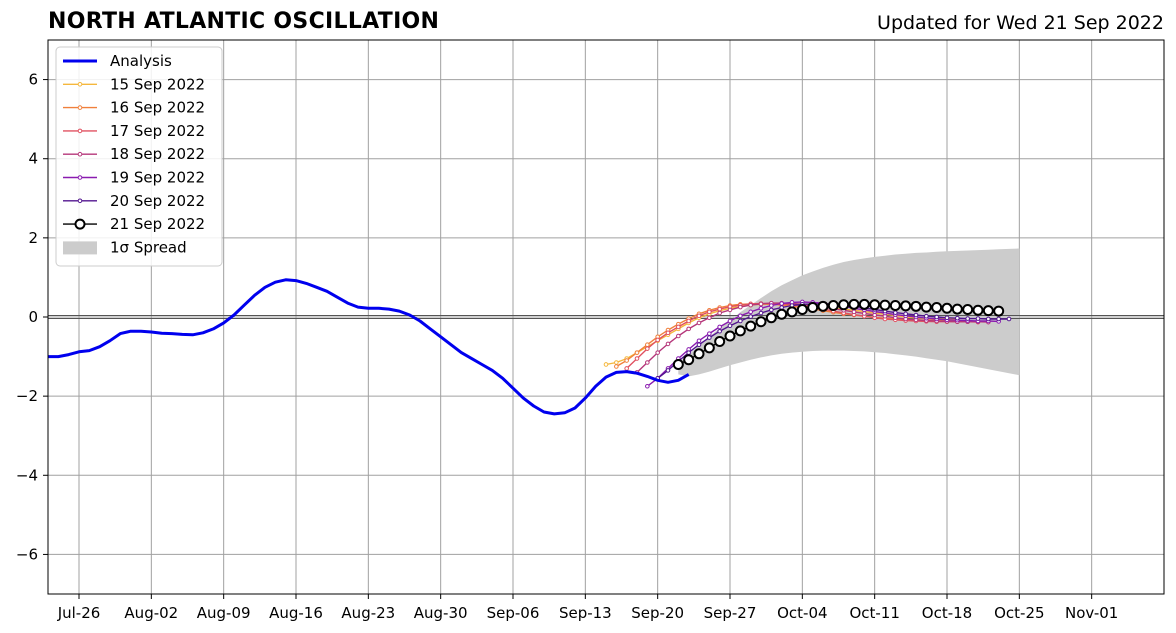 Image resolution: width=1176 pixels, height=633 pixels. I want to click on x-tick-label: Aug-30, so click(441, 613).